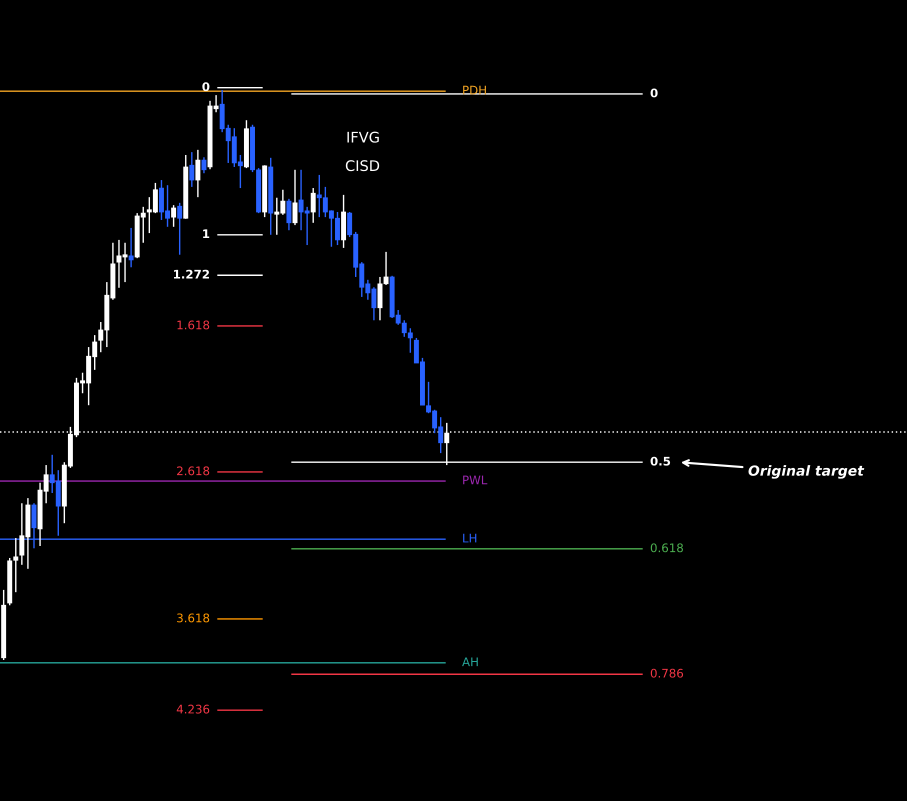 This screenshot has height=801, width=907. What do you see at coordinates (667, 673) in the screenshot?
I see `text: 0.786` at bounding box center [667, 673].